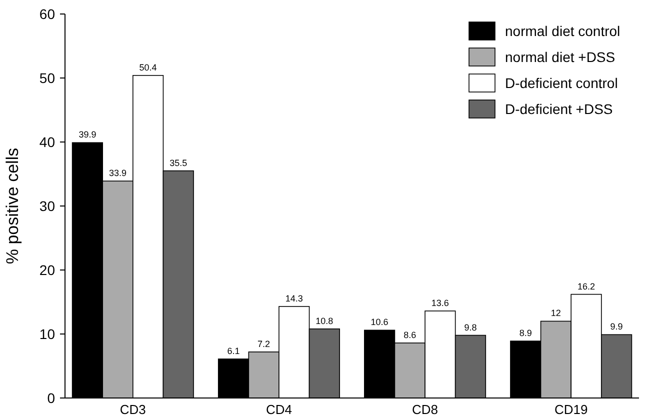 Image resolution: width=647 pixels, height=418 pixels. What do you see at coordinates (87, 135) in the screenshot?
I see `data-label: 39.9` at bounding box center [87, 135].